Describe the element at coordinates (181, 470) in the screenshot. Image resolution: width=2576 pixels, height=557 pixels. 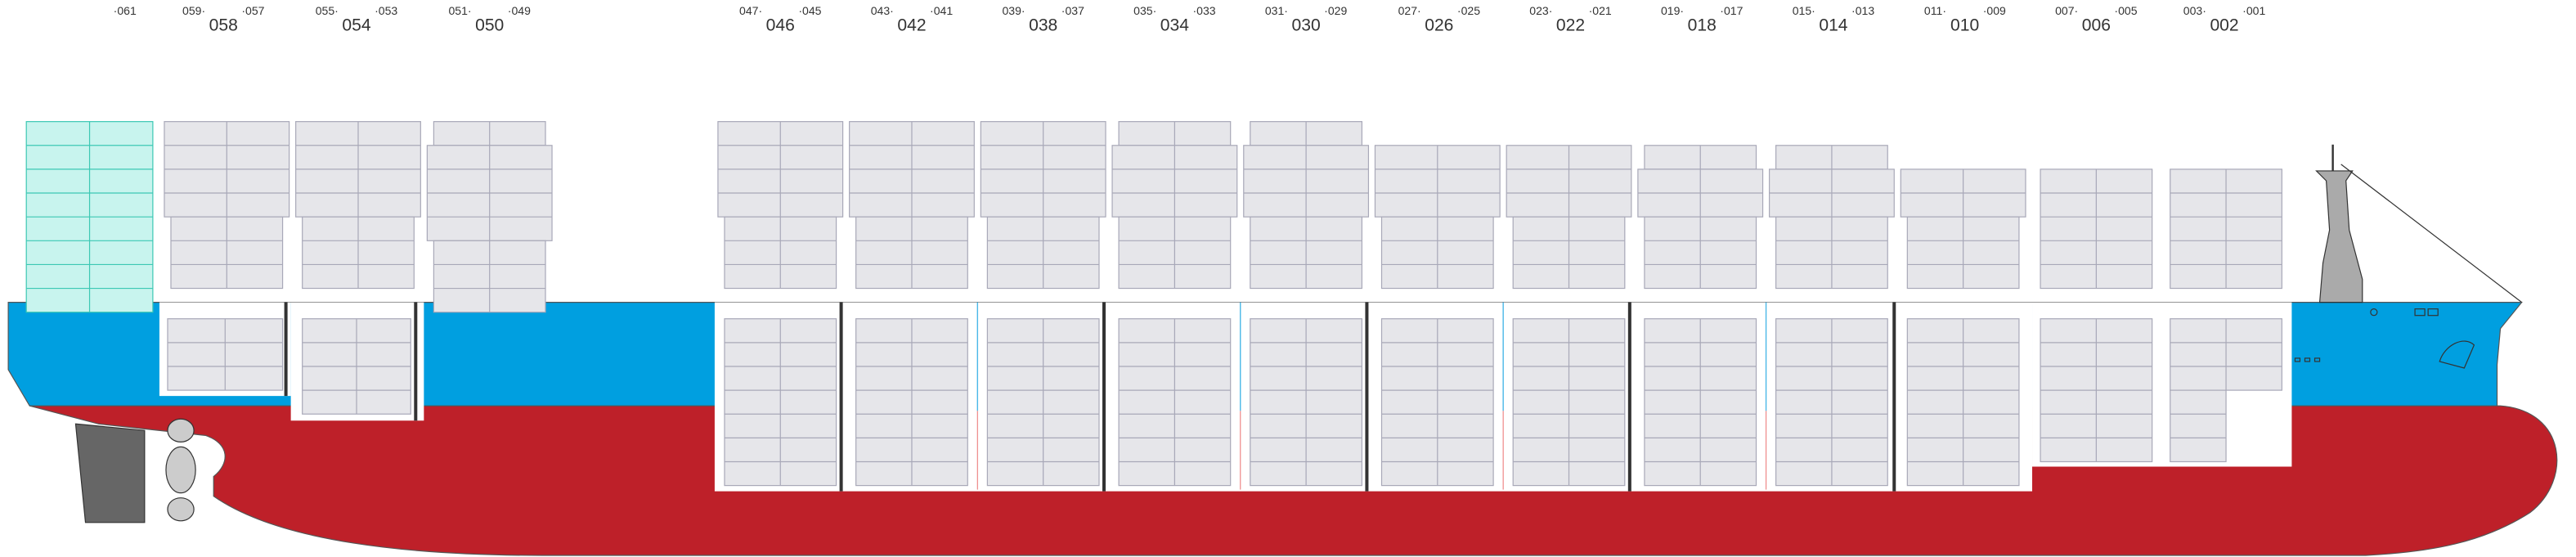
I see `propeller-hub` at that location.